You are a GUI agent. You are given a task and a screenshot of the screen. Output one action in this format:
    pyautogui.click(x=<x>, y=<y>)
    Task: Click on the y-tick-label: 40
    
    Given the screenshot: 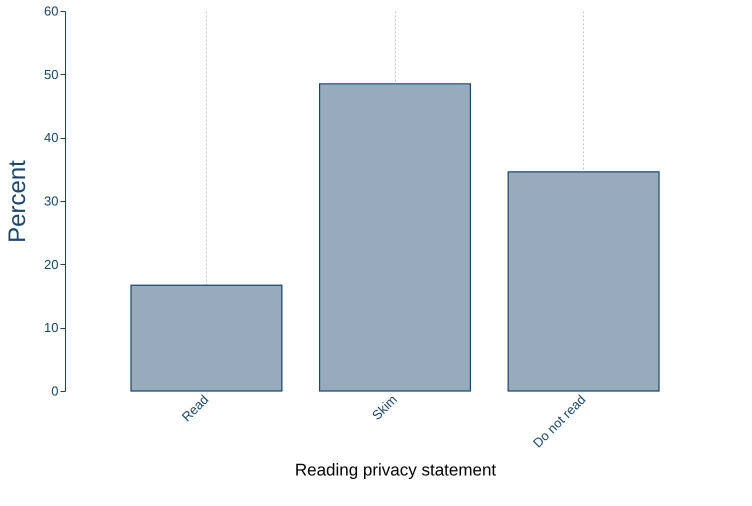 What is the action you would take?
    pyautogui.click(x=51, y=138)
    